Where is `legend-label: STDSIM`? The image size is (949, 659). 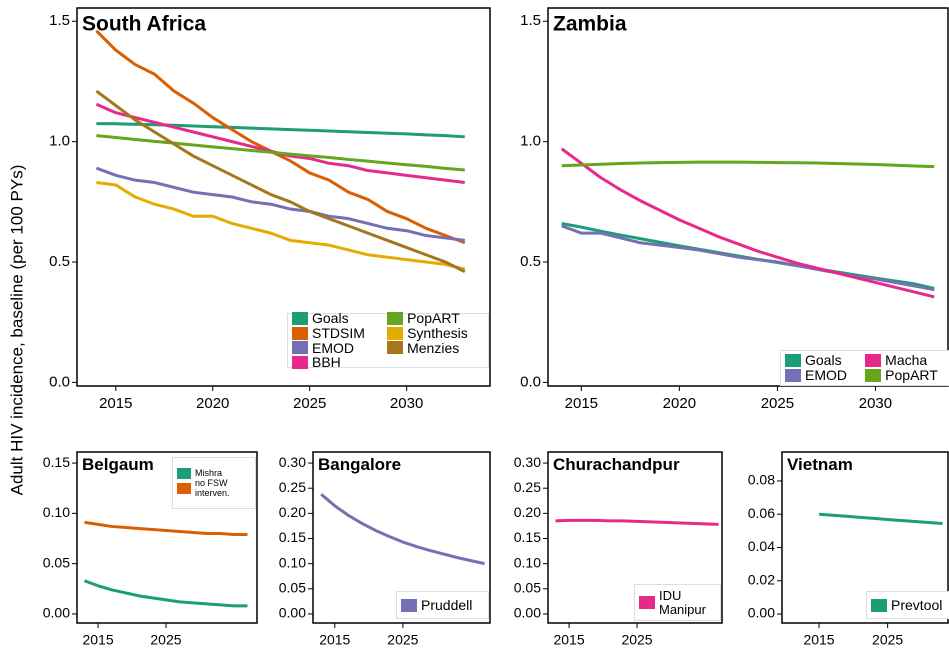 legend-label: STDSIM is located at coordinates (338, 332).